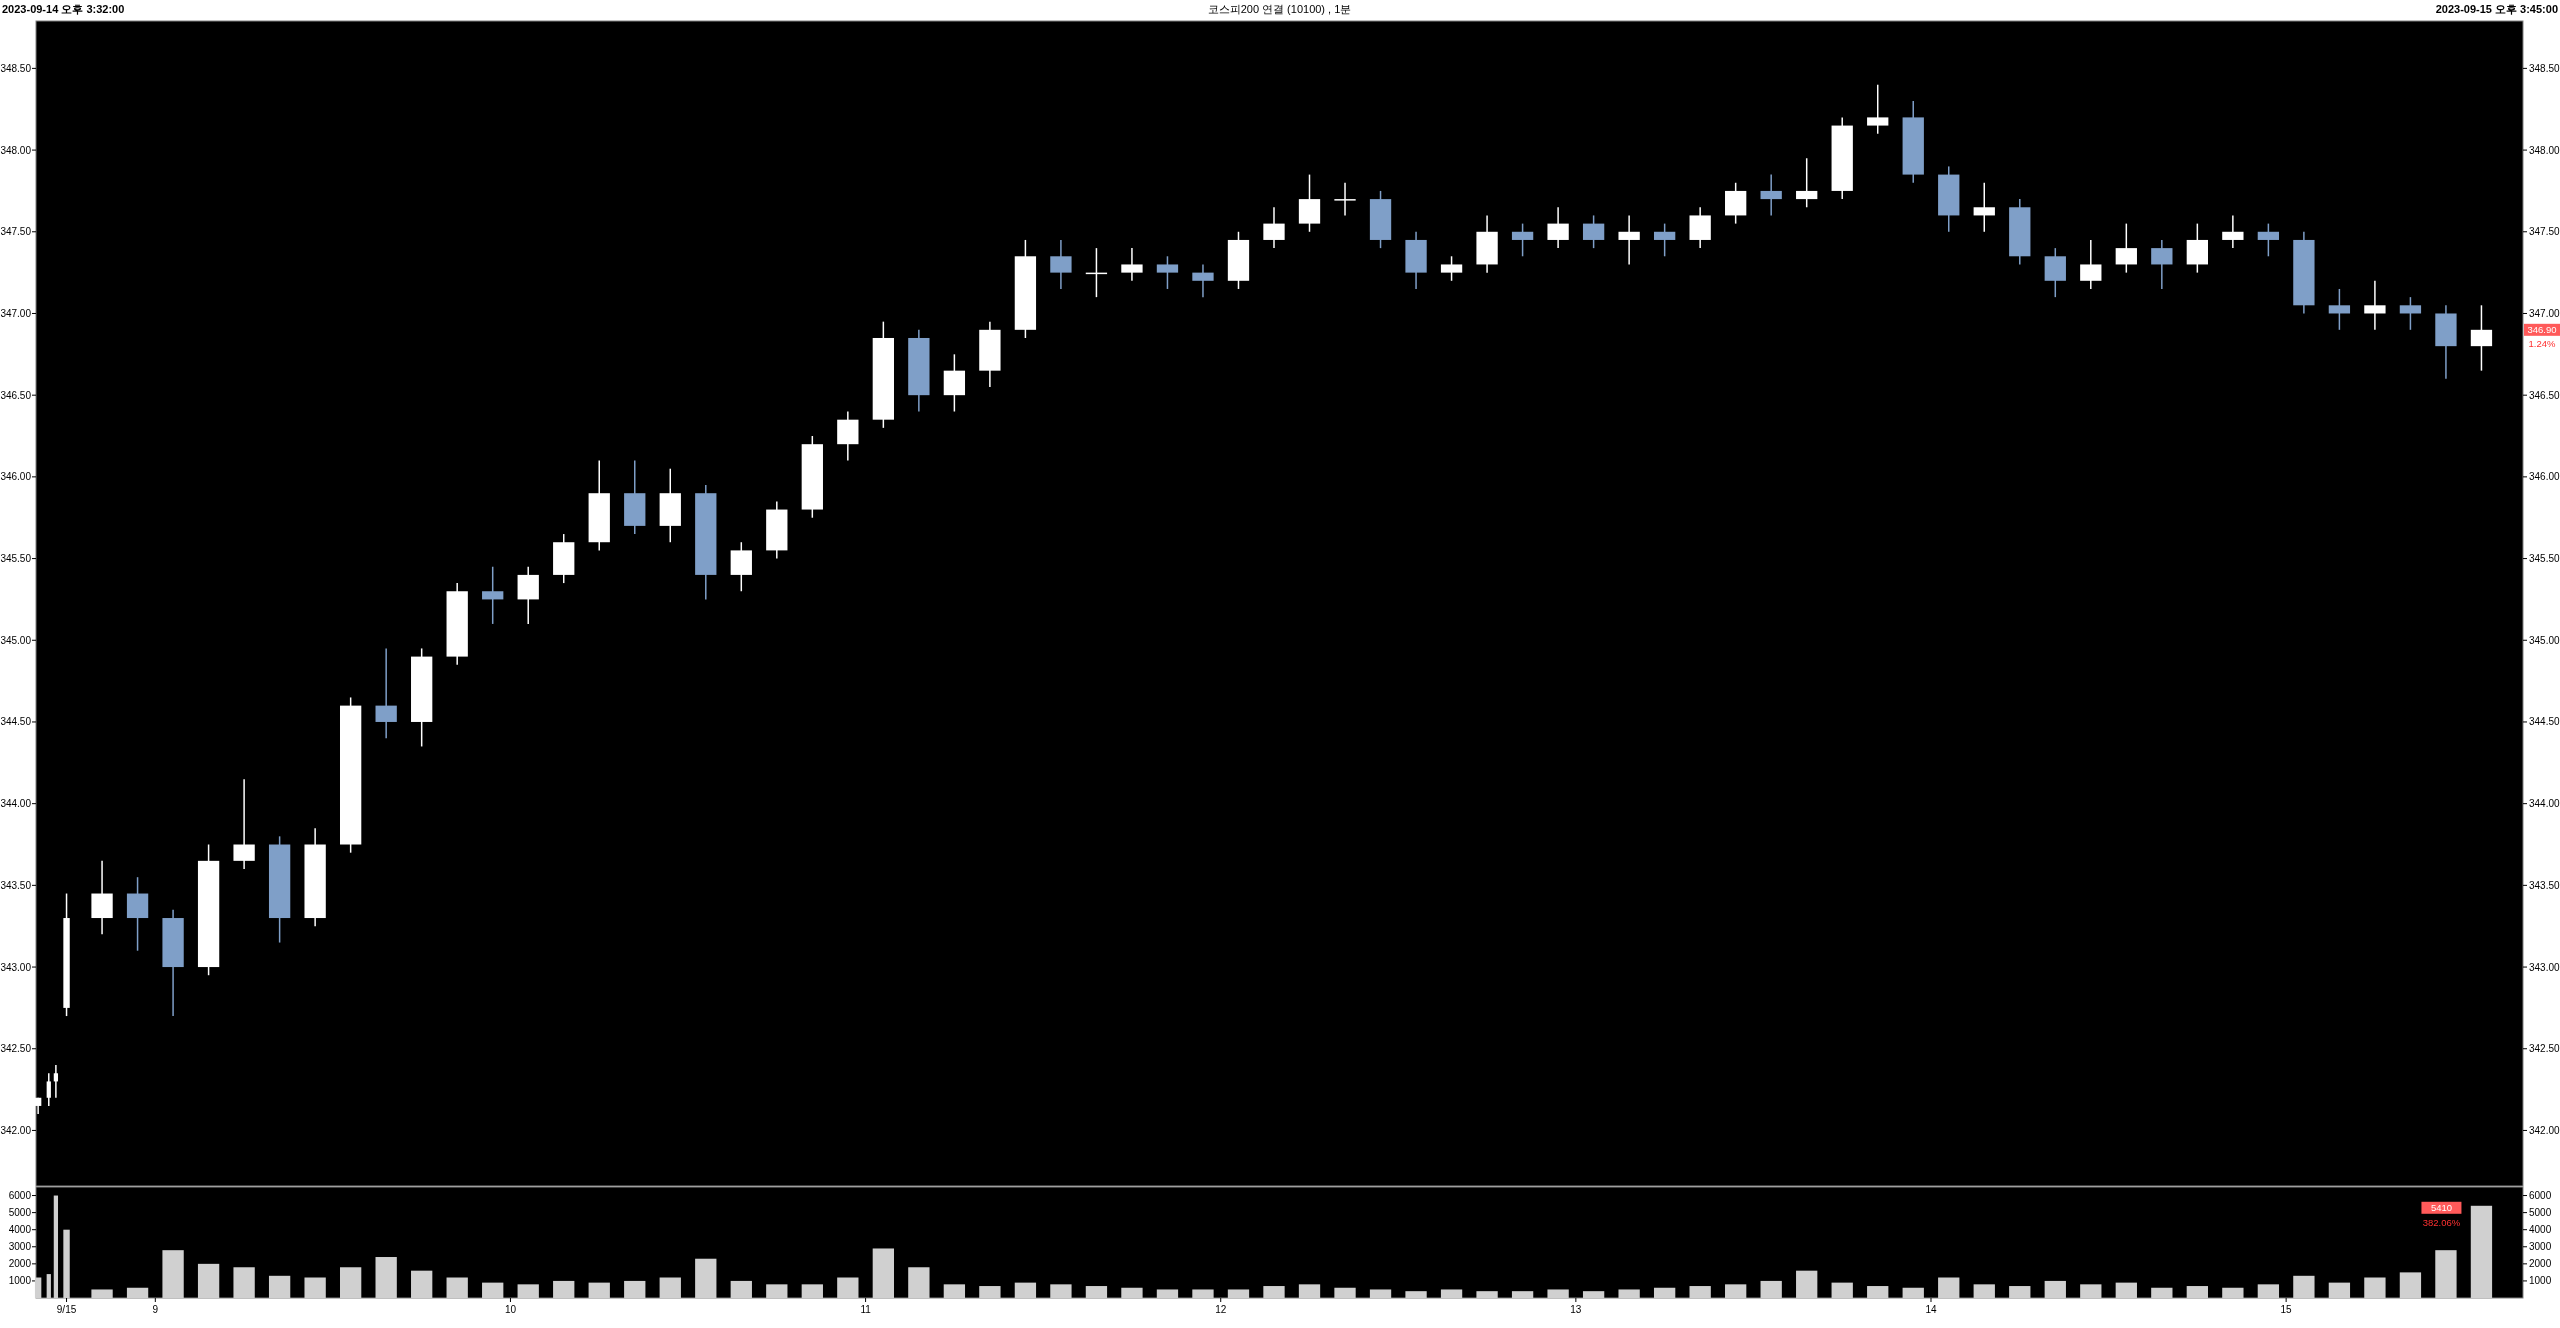  I want to click on y-tick-label: 346.00, so click(16, 477).